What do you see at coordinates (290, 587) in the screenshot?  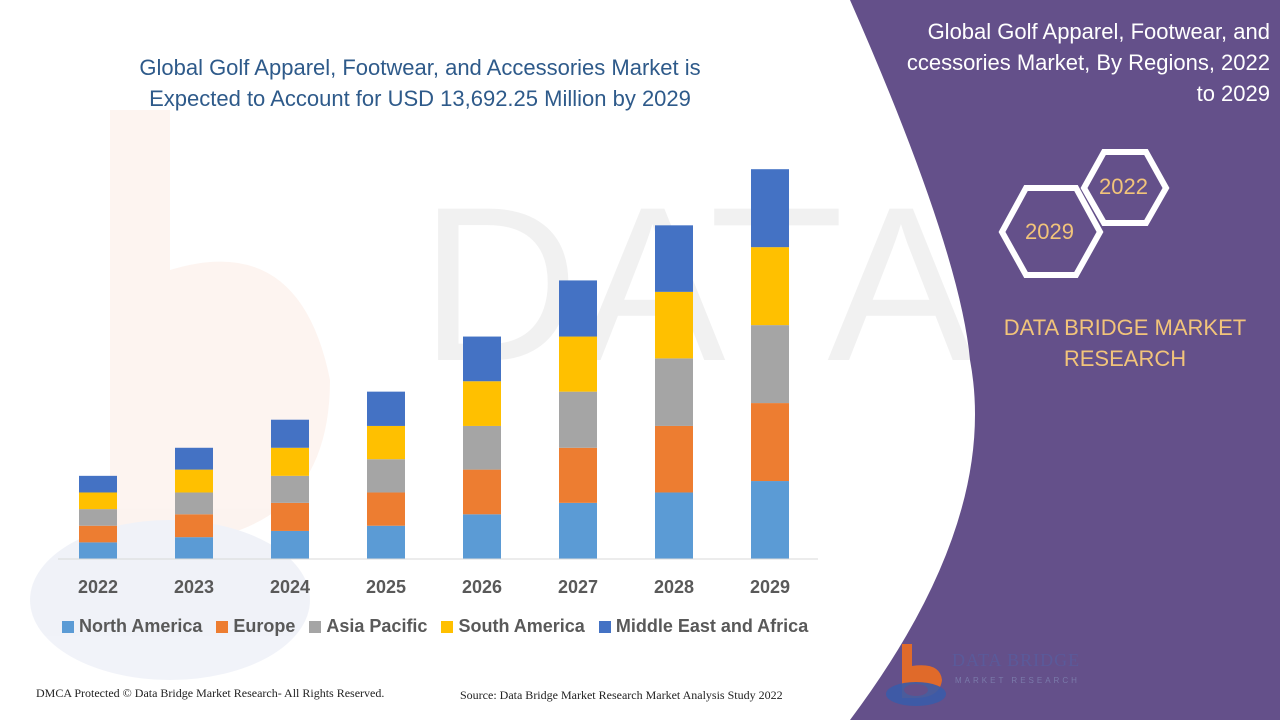 I see `x-tick-label: 2024` at bounding box center [290, 587].